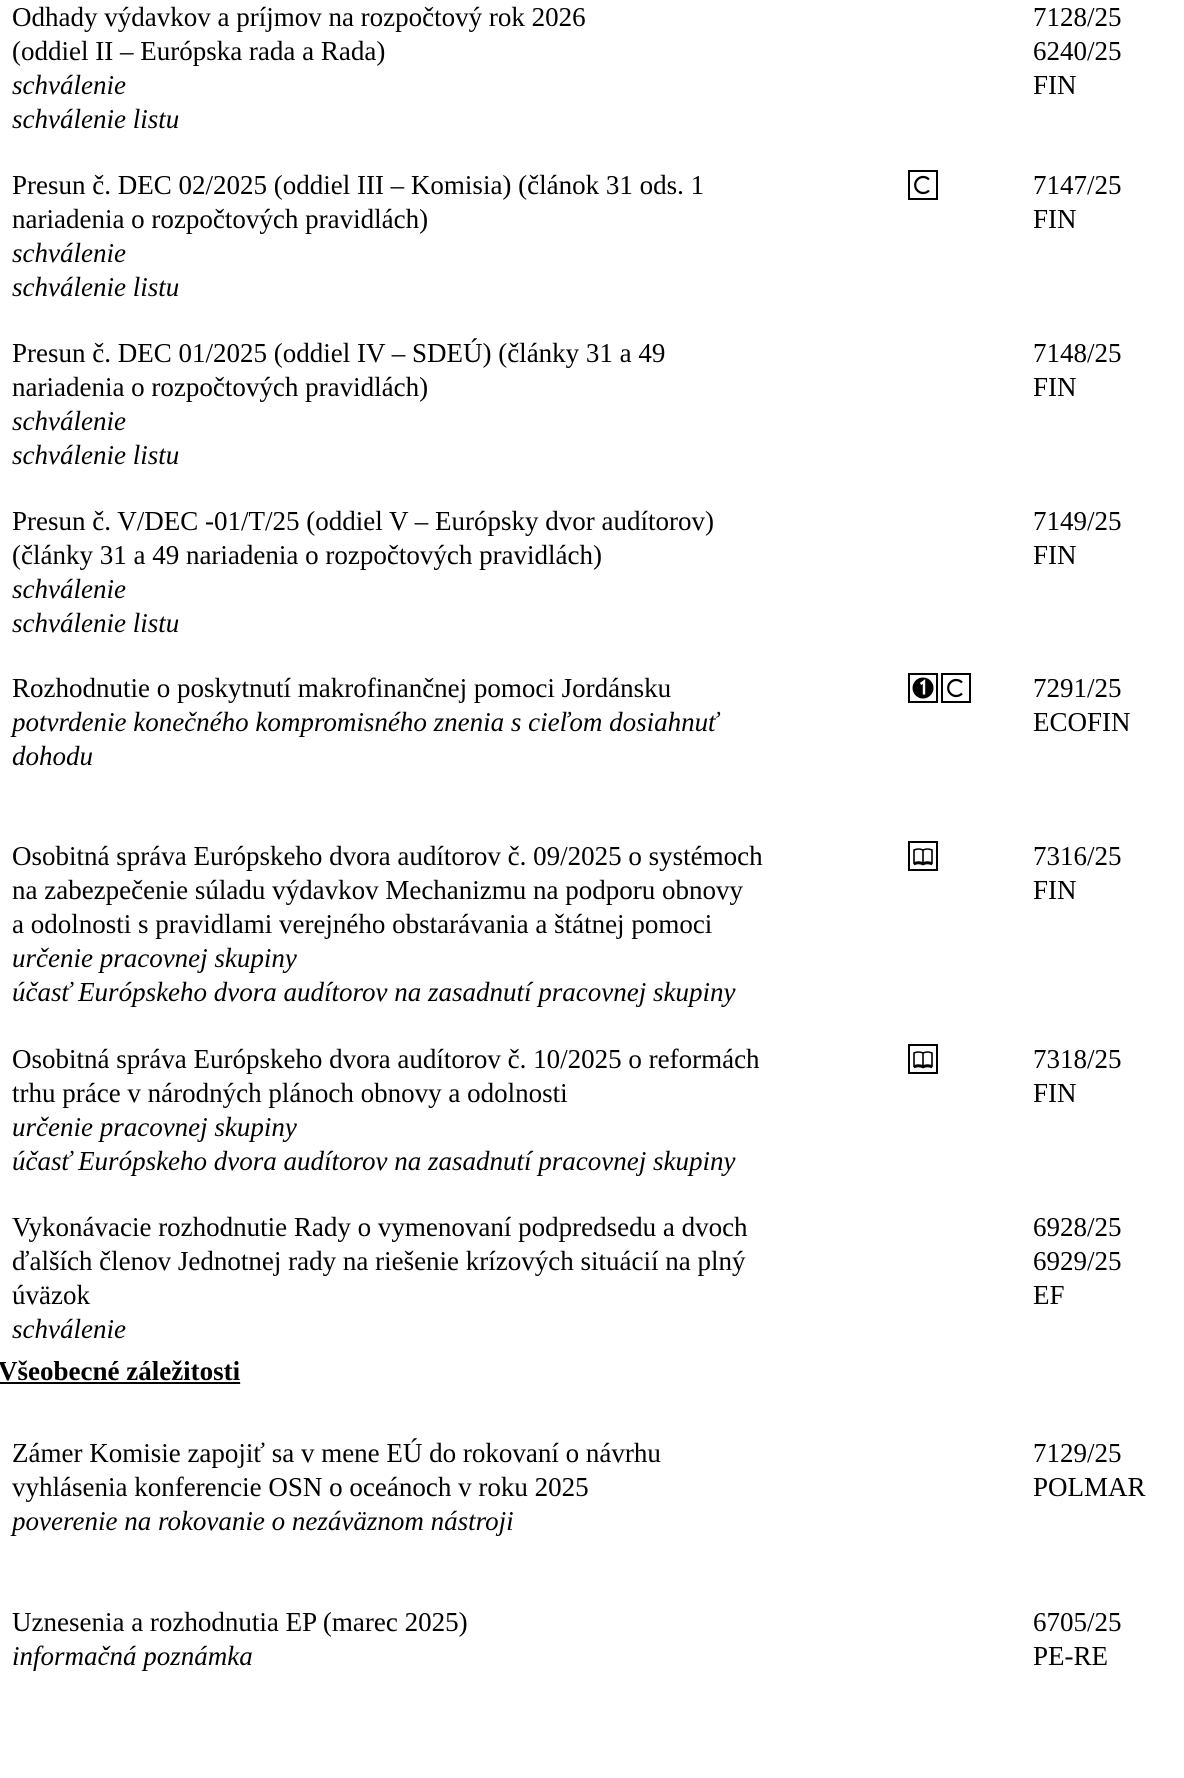 This screenshot has width=1184, height=1778. What do you see at coordinates (1071, 1656) in the screenshot?
I see `item-reference: PE-RE` at bounding box center [1071, 1656].